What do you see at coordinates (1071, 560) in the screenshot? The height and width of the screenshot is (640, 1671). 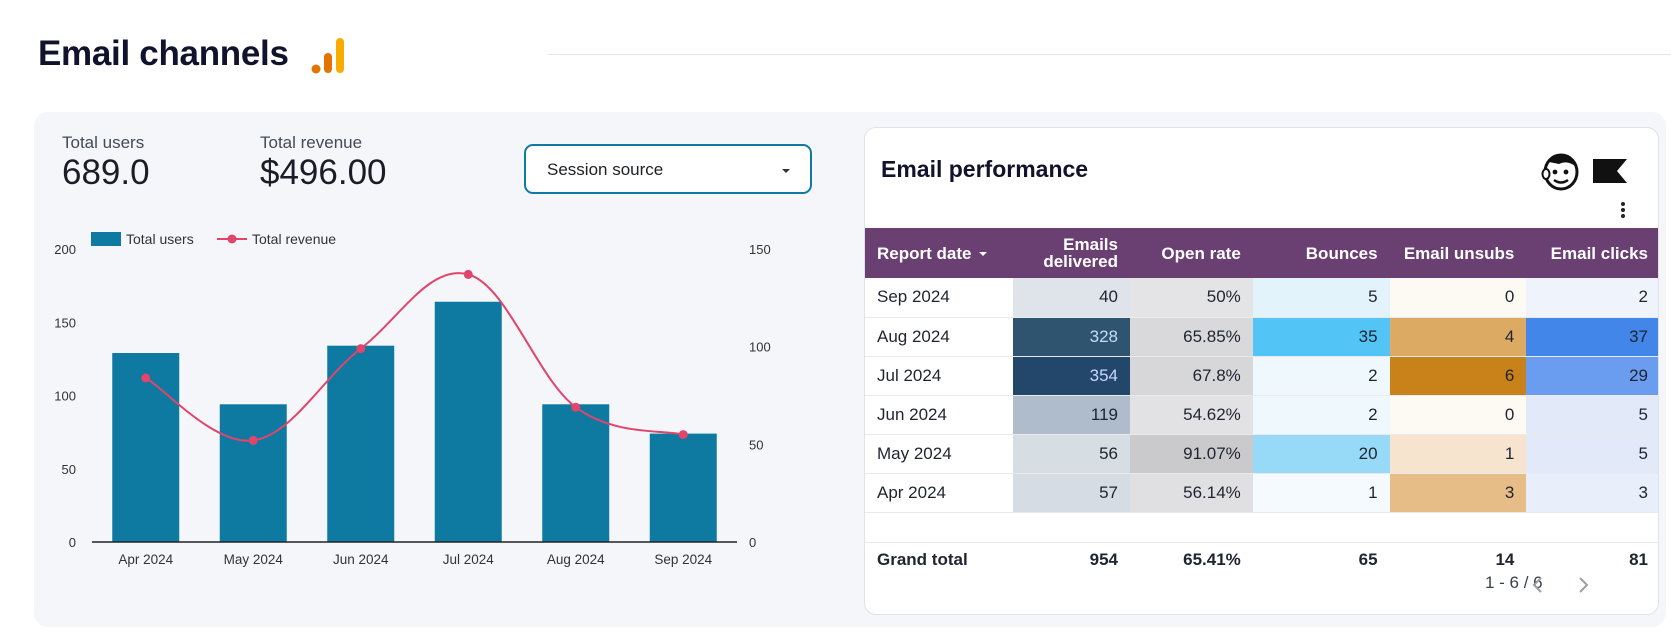 I see `grand-total-delivered-cell: 954` at bounding box center [1071, 560].